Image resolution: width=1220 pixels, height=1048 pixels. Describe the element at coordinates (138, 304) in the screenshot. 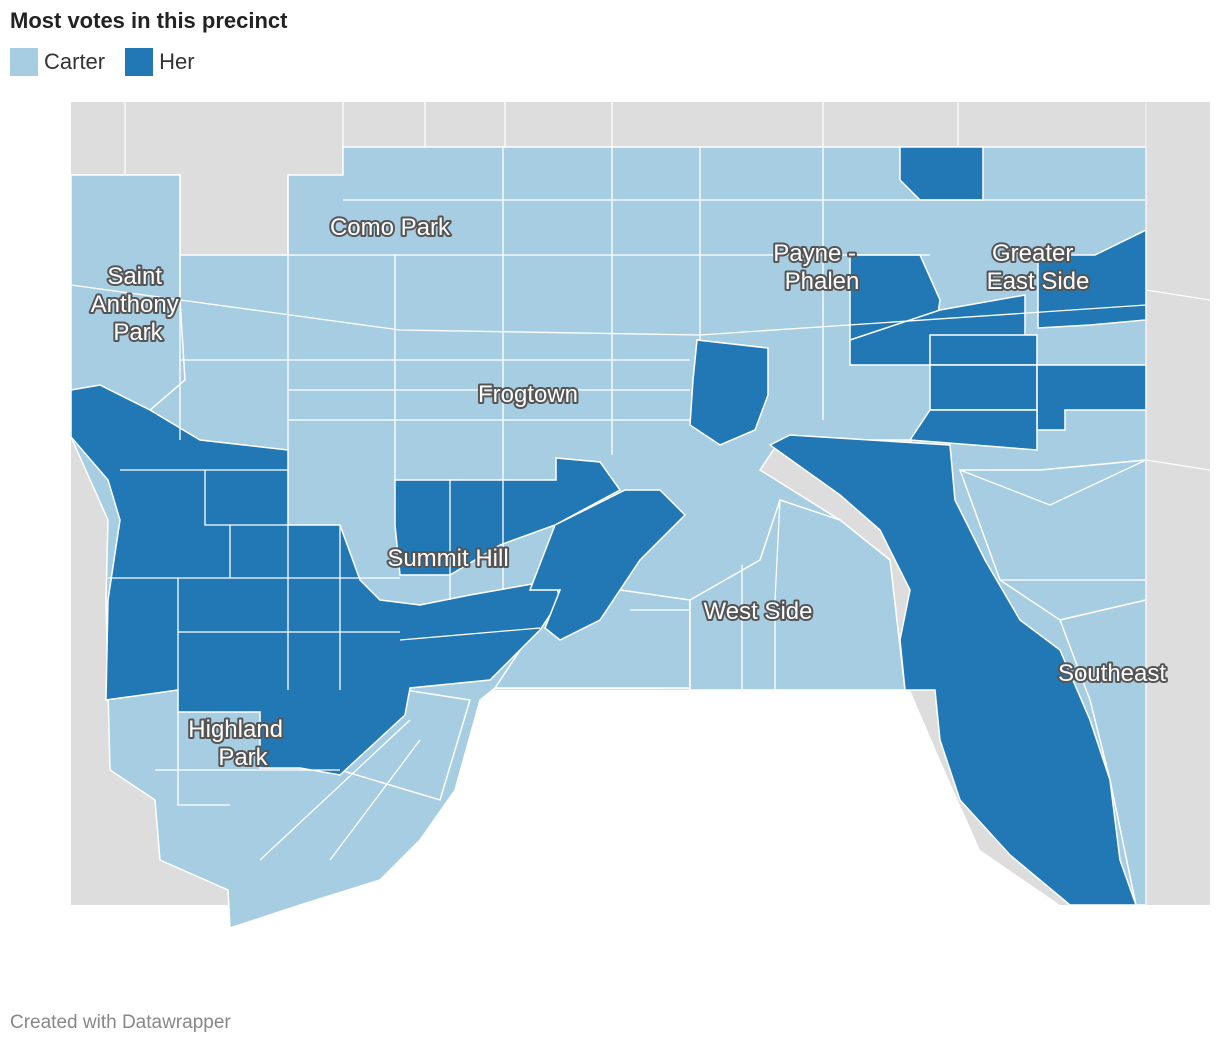

I see `label-saint-anthony-park: Saint Anthony Park` at that location.